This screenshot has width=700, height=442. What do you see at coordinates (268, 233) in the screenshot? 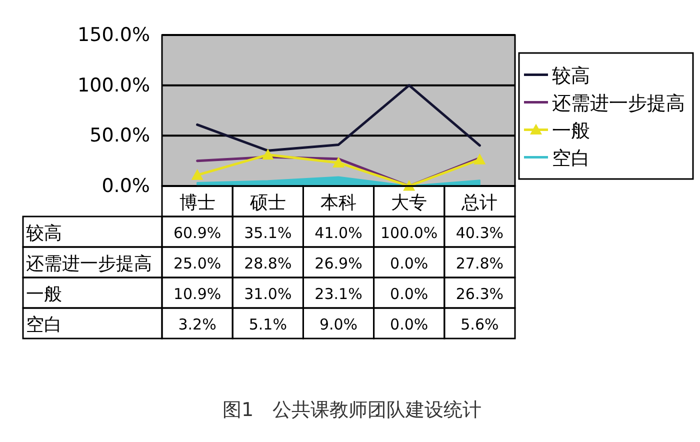
I see `value-label: 35.1%` at bounding box center [268, 233].